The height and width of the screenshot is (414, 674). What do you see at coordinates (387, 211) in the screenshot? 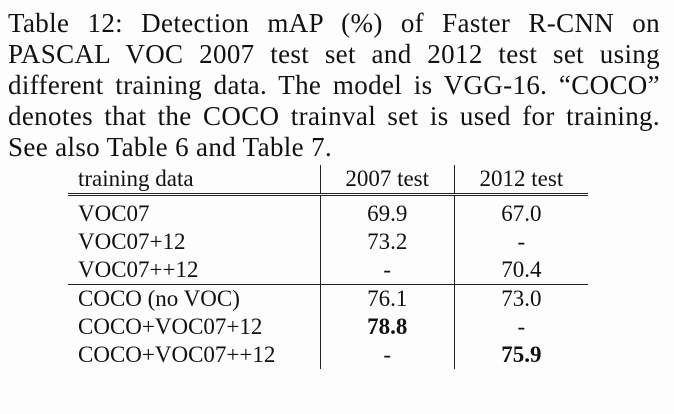
I see `cell-2007-test: 69.9` at bounding box center [387, 211].